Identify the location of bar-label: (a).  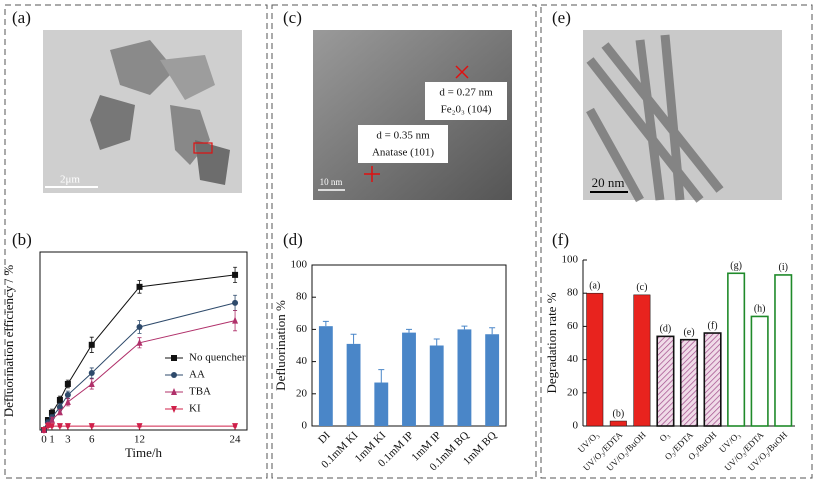
(594, 285).